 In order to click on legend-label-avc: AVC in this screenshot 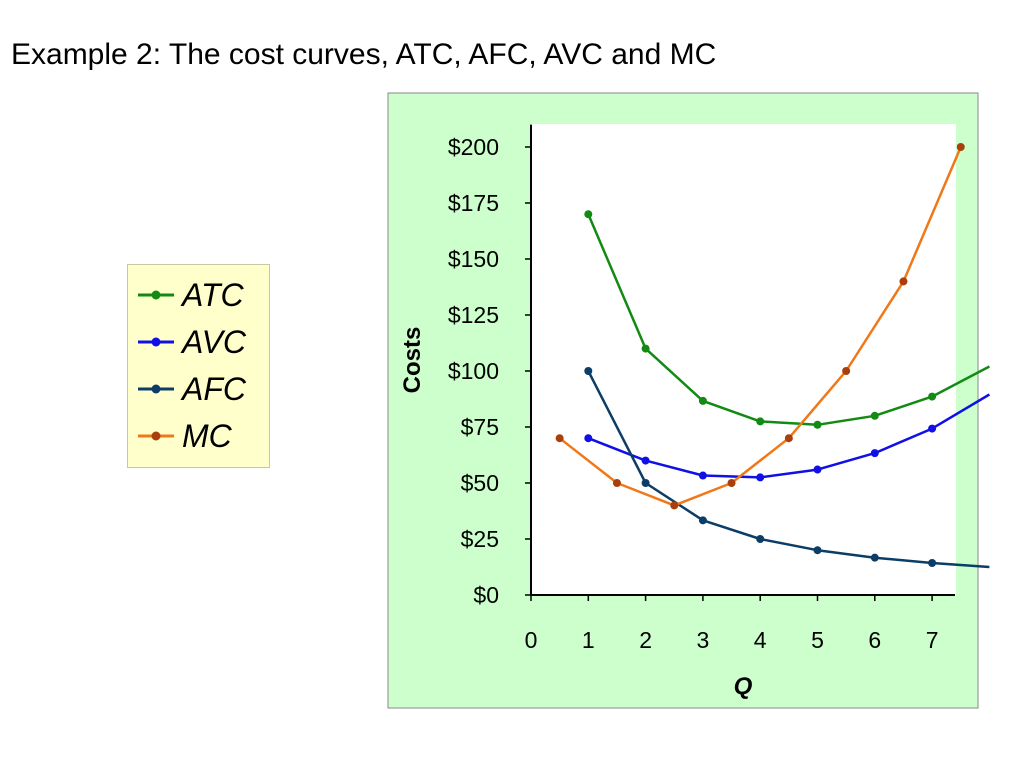, I will do `click(214, 342)`.